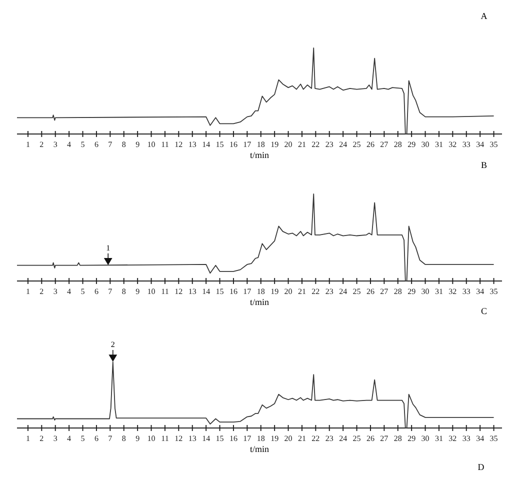 The image size is (513, 490). What do you see at coordinates (484, 165) in the screenshot?
I see `chart-title: B` at bounding box center [484, 165].